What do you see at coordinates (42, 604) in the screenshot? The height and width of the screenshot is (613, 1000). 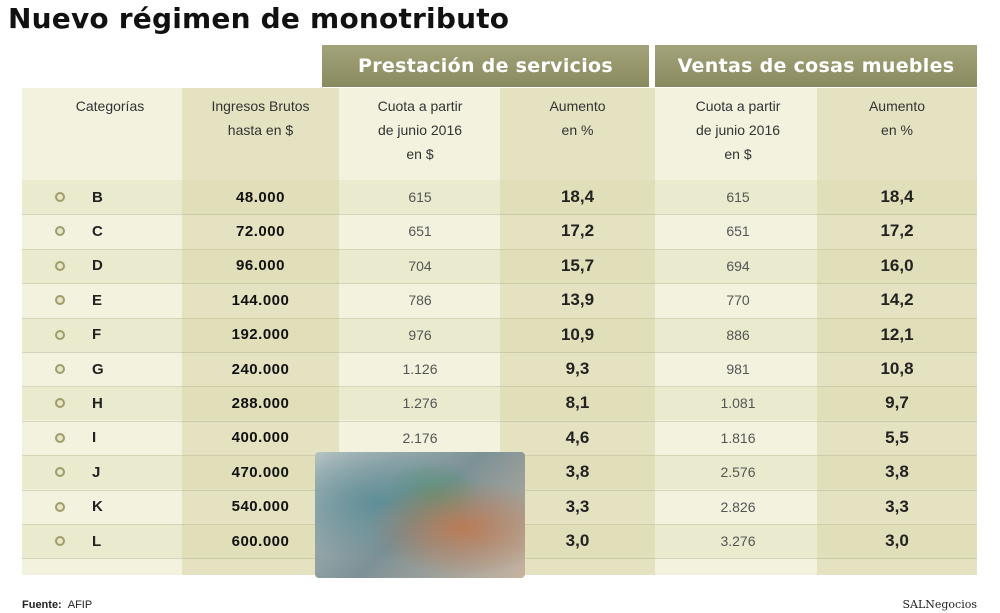 I see `source-label: Fuente:` at bounding box center [42, 604].